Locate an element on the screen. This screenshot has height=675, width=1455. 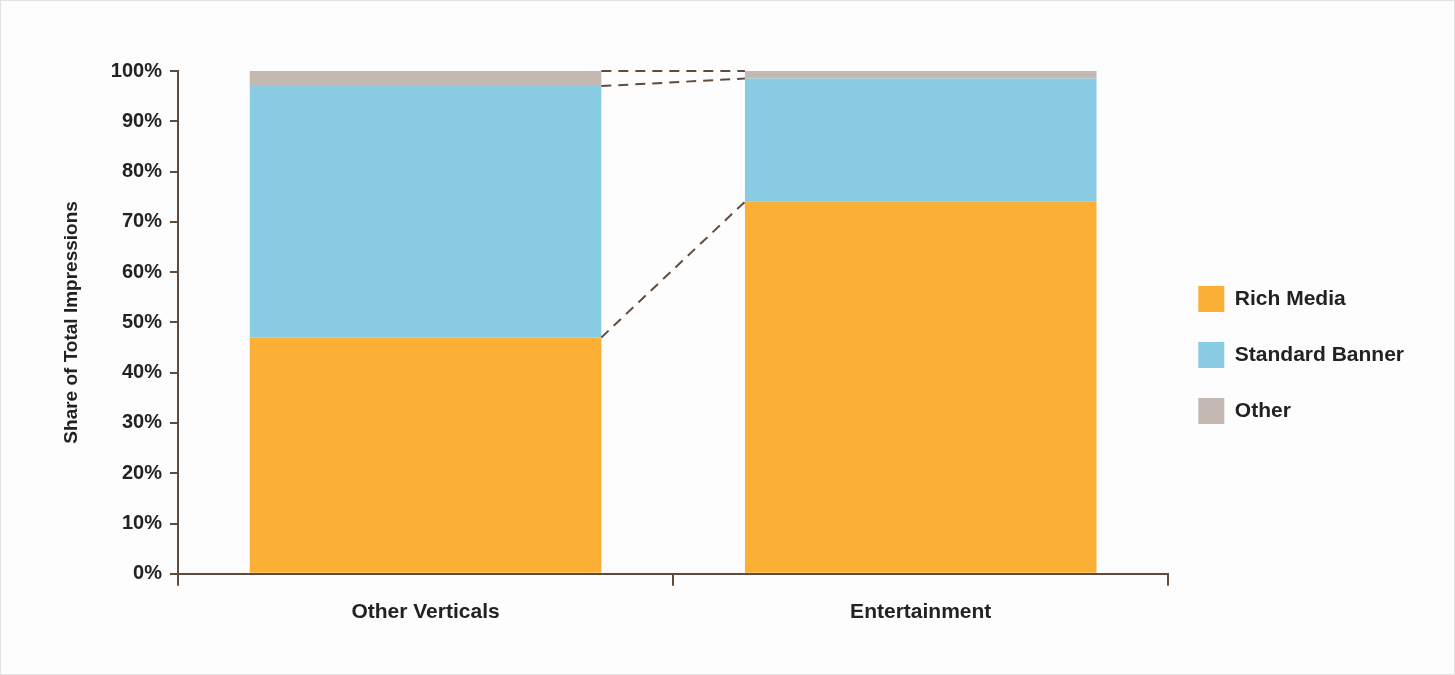
y-tick-label: 10% is located at coordinates (142, 522).